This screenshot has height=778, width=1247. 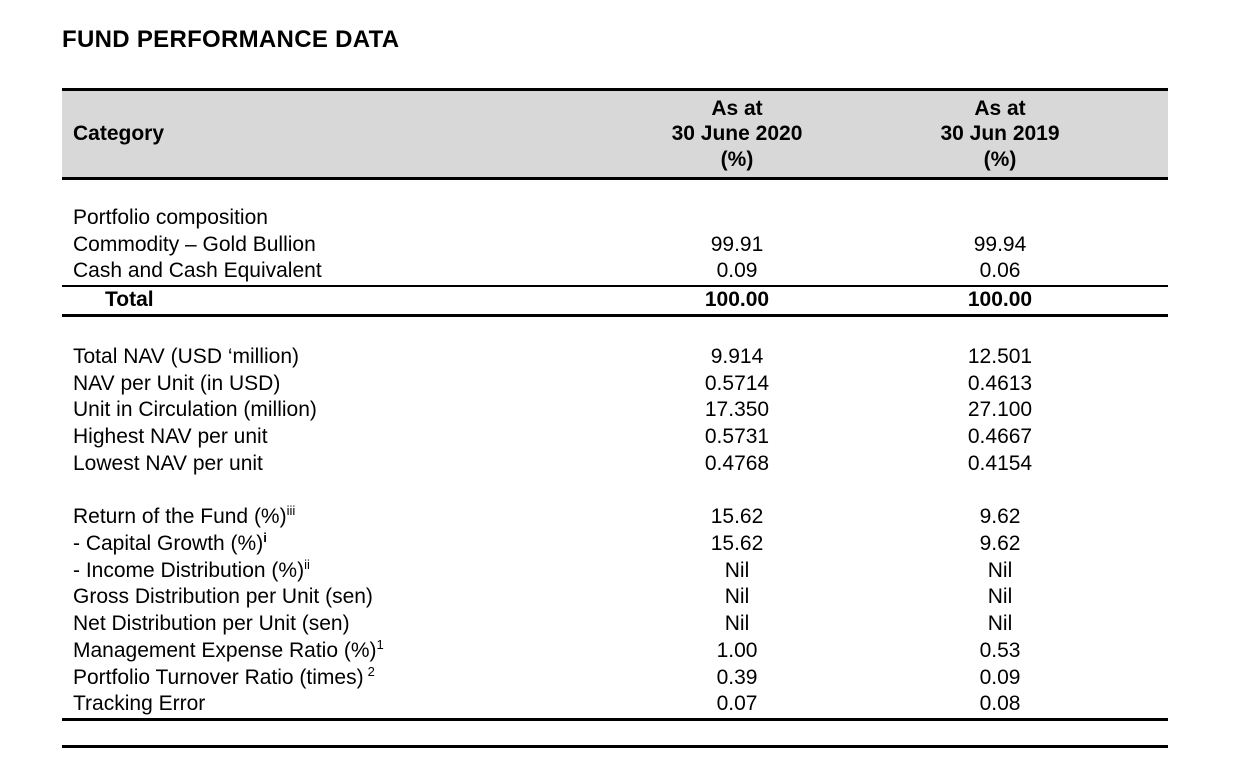 What do you see at coordinates (380, 644) in the screenshot?
I see `footnote-marker: 1` at bounding box center [380, 644].